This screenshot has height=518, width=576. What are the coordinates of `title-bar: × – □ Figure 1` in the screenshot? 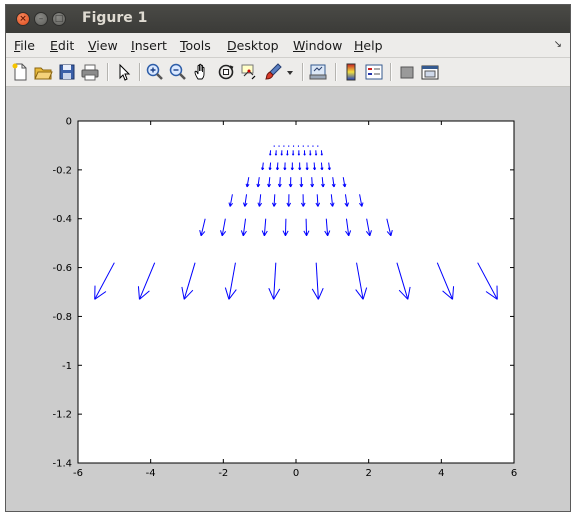 It's located at (288, 19).